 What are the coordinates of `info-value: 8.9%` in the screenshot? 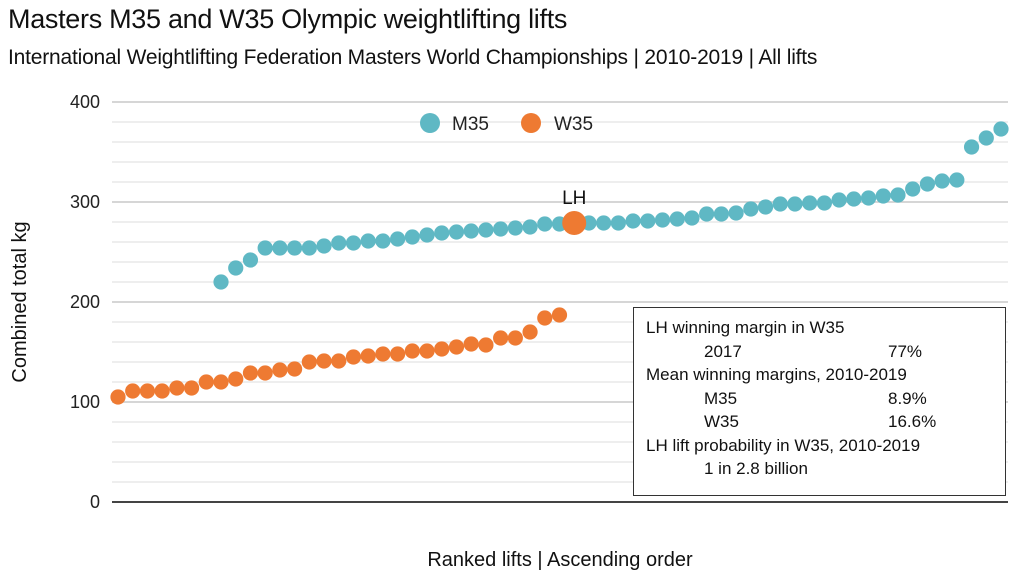 It's located at (907, 398).